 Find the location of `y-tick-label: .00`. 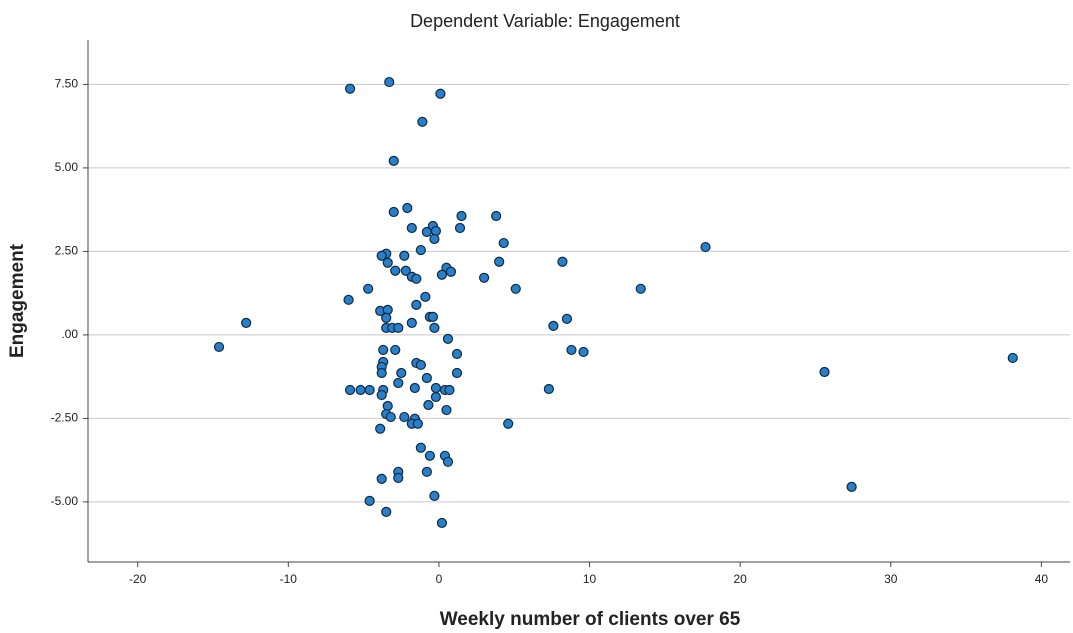

y-tick-label: .00 is located at coordinates (69, 334).